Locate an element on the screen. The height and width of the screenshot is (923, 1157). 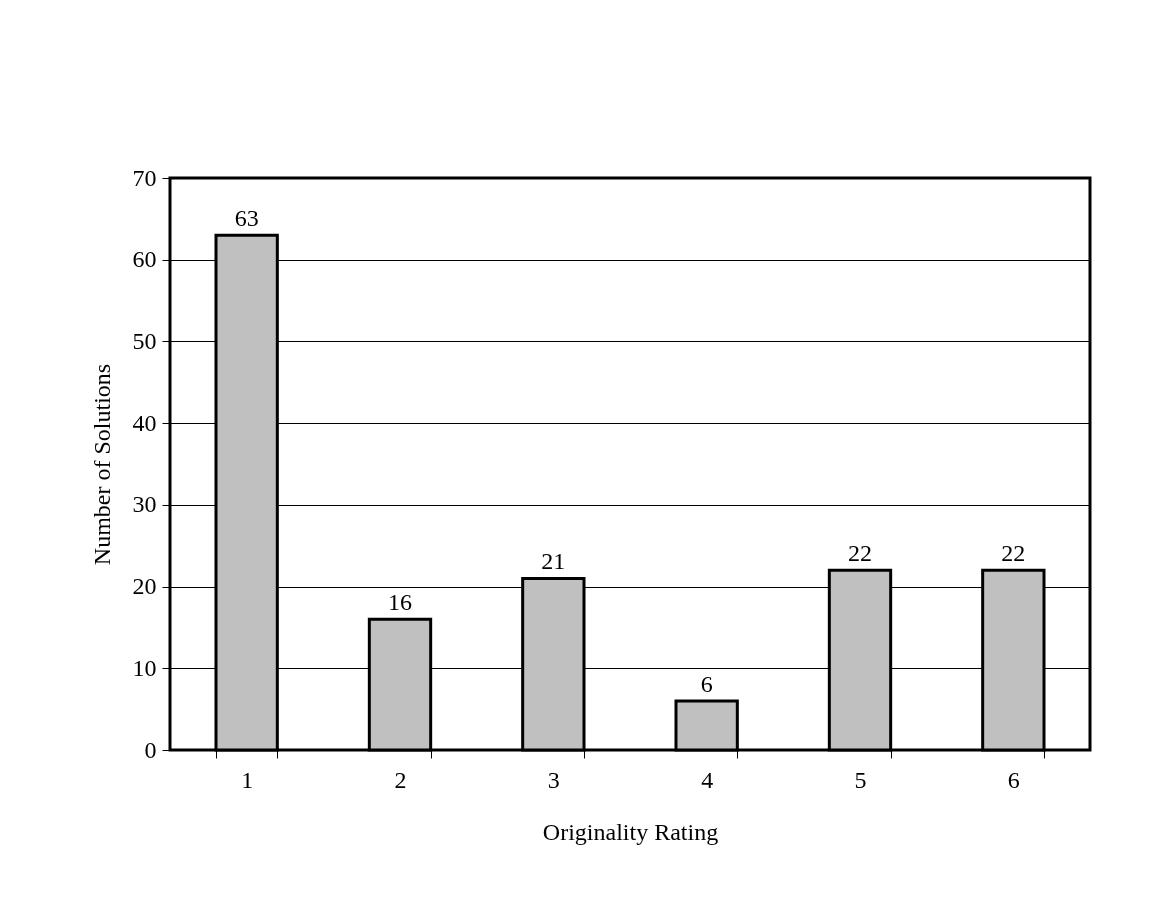
x-tick-label: 1 is located at coordinates (247, 779).